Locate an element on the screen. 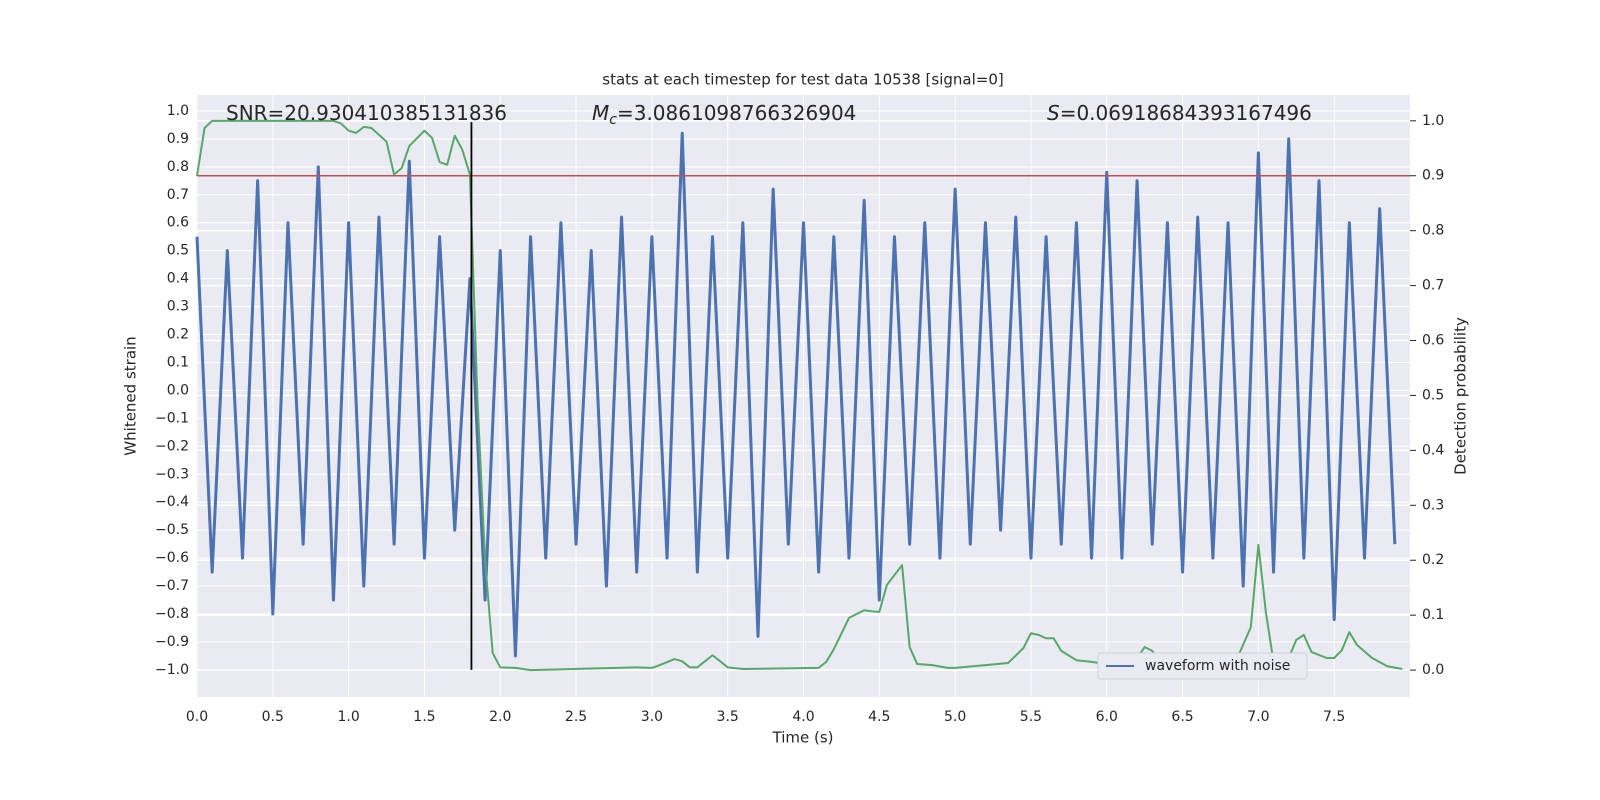 The width and height of the screenshot is (1600, 800). y-tick-label: −0.9 is located at coordinates (172, 642).